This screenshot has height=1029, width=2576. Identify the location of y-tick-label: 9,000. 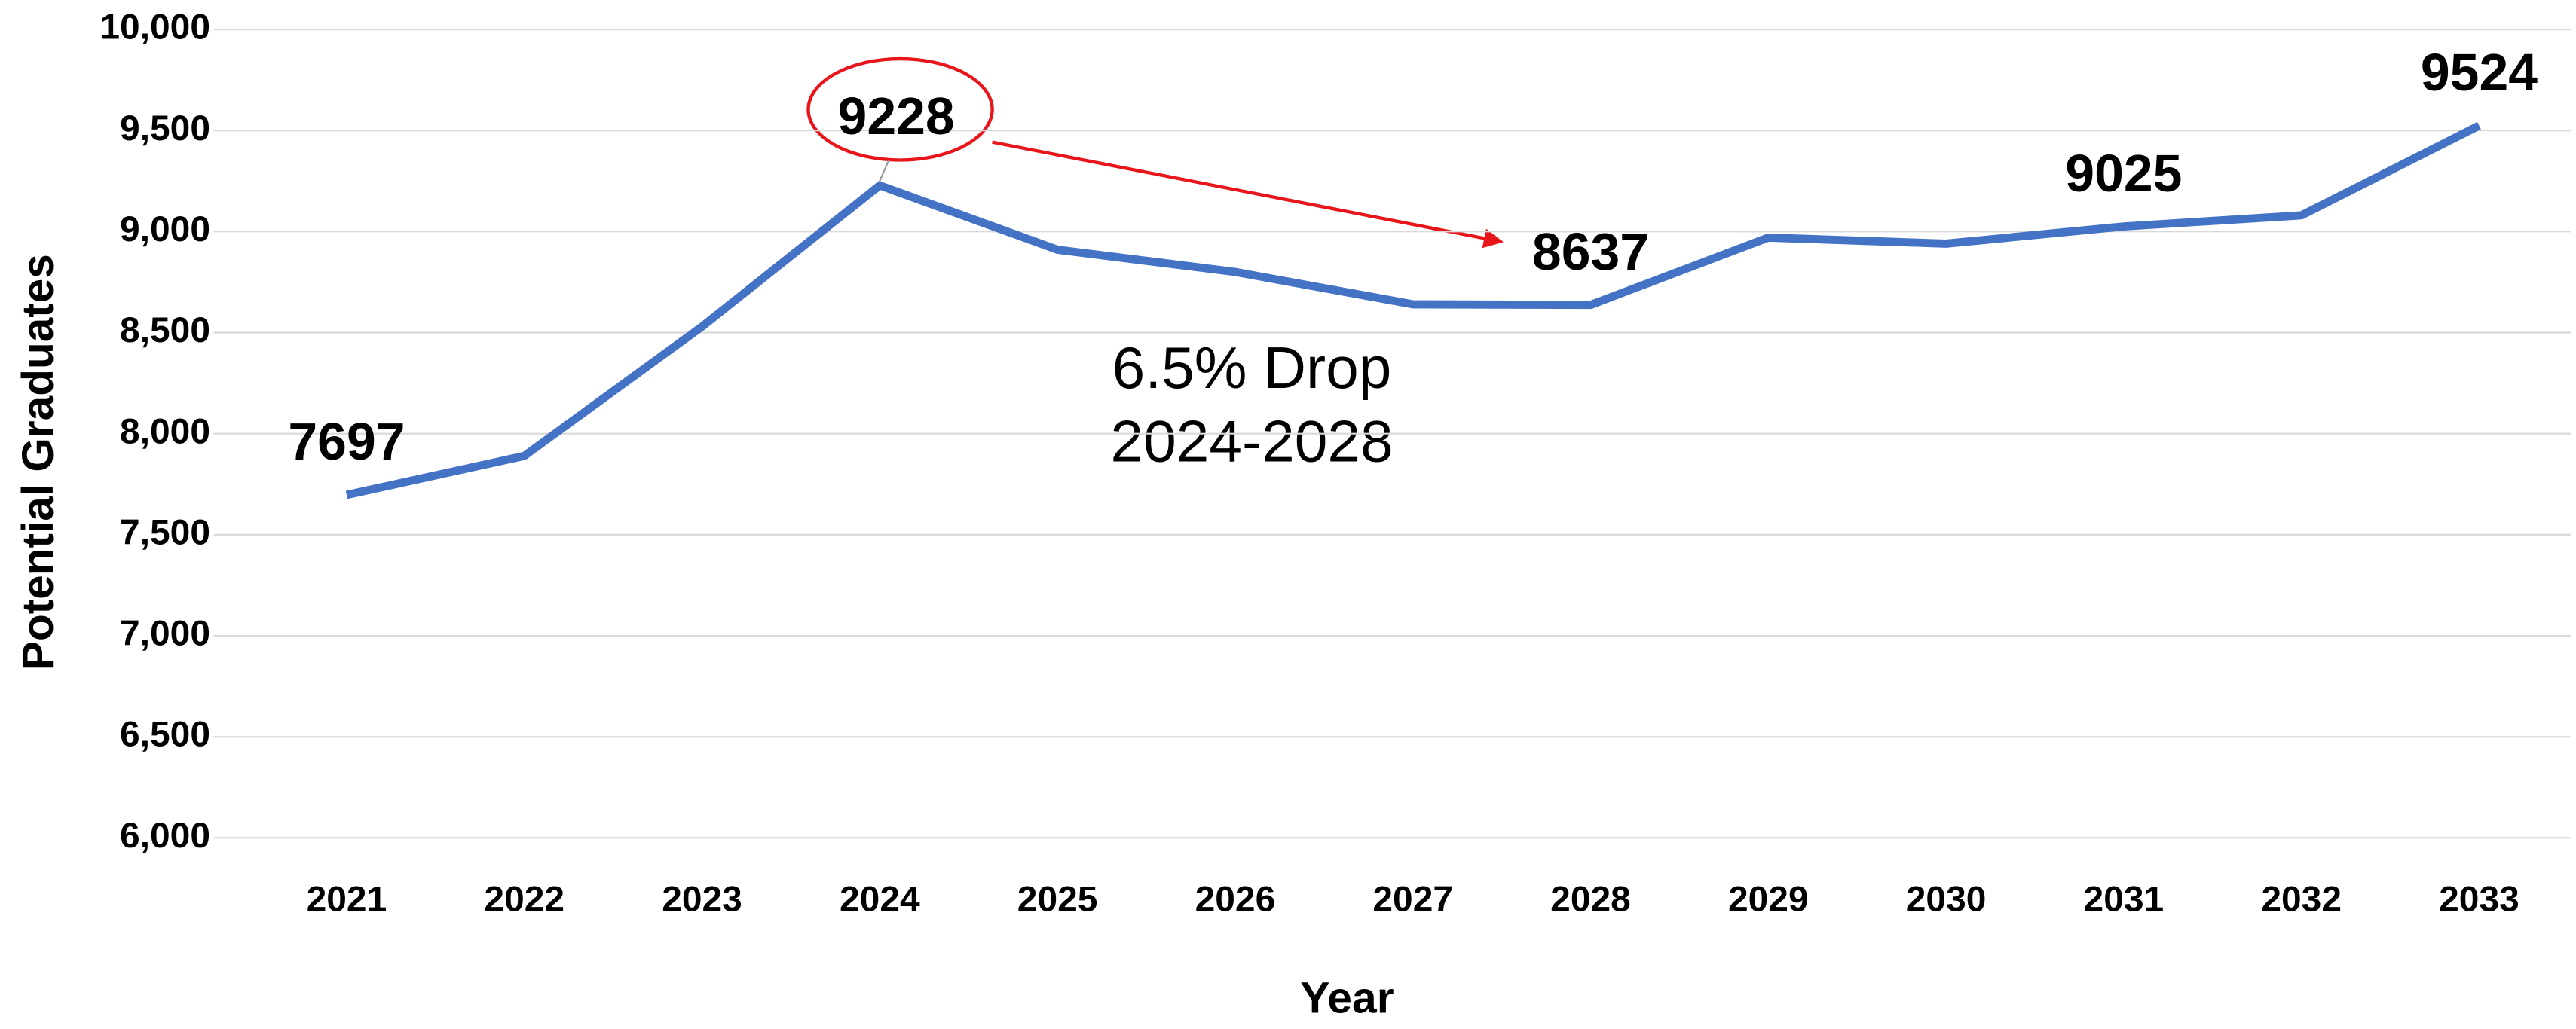
(165, 229).